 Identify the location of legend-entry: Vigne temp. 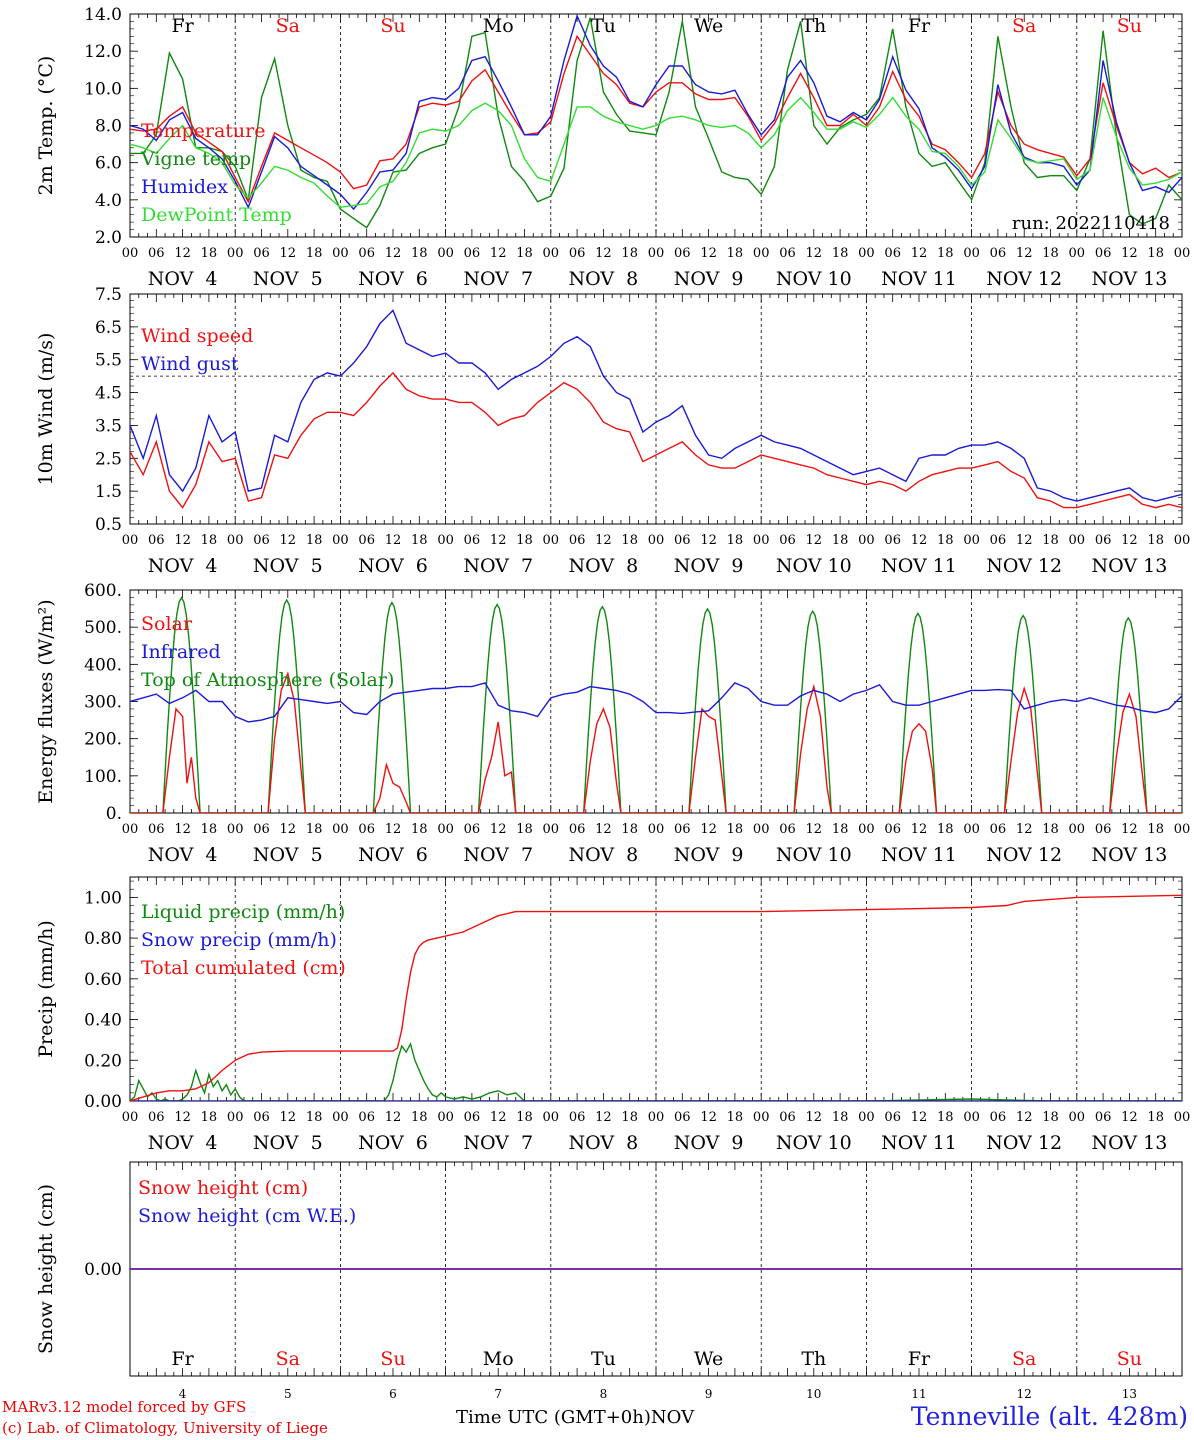
(195, 159).